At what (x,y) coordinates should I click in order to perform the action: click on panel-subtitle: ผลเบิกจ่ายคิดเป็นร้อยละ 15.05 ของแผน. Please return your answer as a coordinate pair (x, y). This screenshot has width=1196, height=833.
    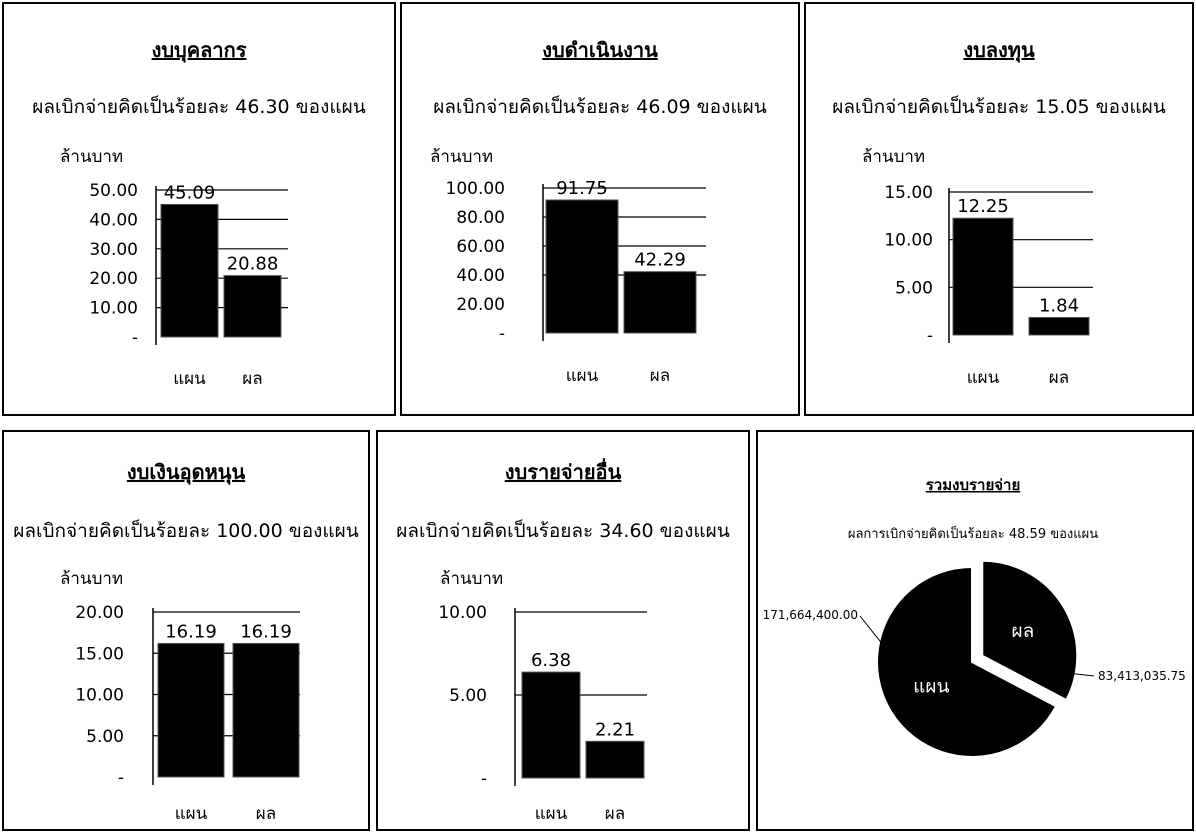
    Looking at the image, I should click on (999, 107).